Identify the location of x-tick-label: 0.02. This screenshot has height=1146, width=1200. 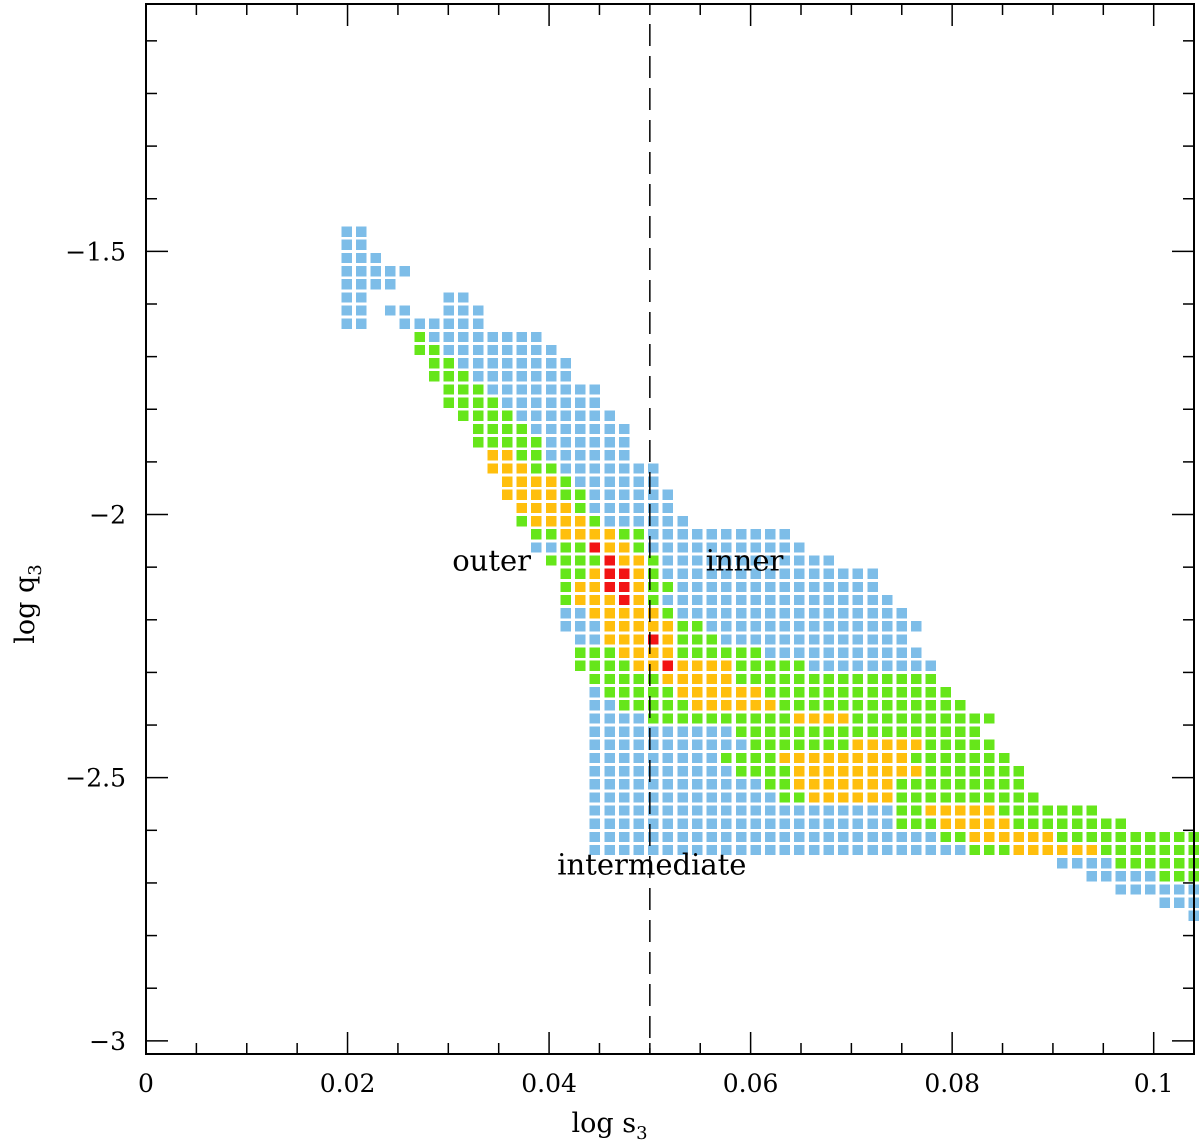
(348, 1083).